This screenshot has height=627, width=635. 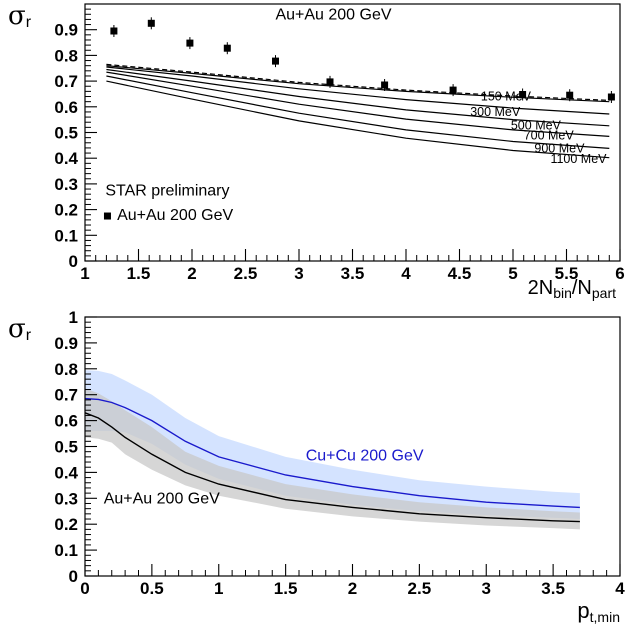 What do you see at coordinates (495, 112) in the screenshot?
I see `curve-label: 300 MeV` at bounding box center [495, 112].